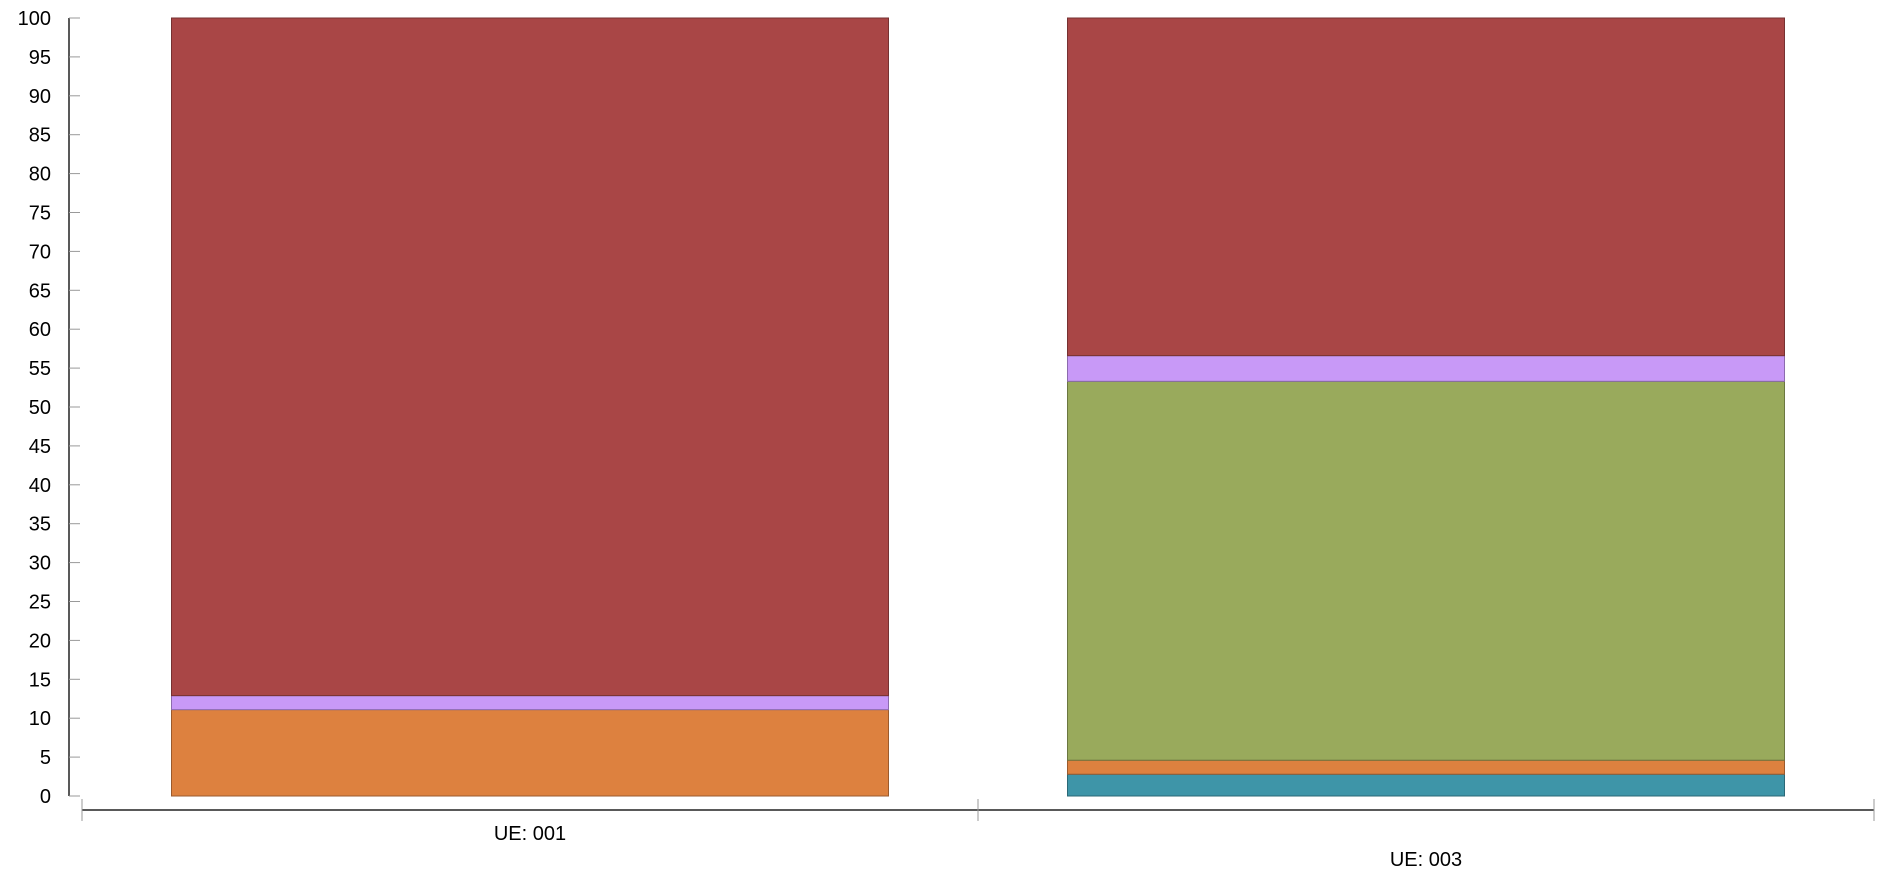  What do you see at coordinates (40, 136) in the screenshot?
I see `y-tick-label: 85` at bounding box center [40, 136].